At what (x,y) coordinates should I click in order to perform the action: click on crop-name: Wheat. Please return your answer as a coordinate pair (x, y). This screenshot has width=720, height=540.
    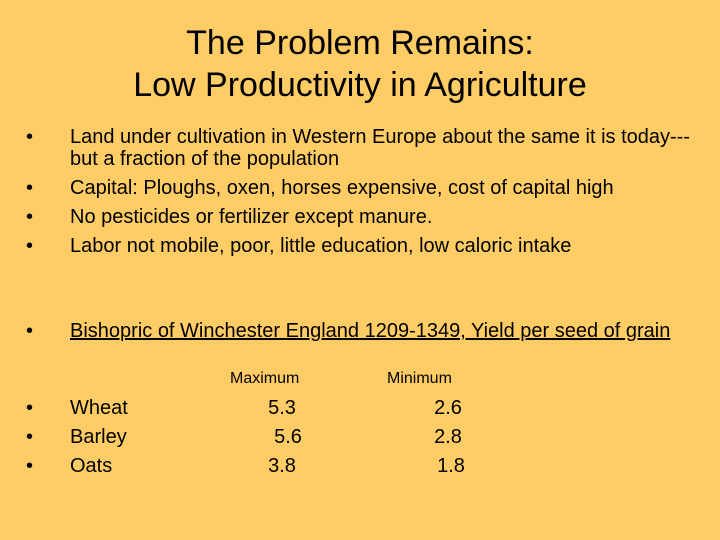
    Looking at the image, I should click on (99, 408).